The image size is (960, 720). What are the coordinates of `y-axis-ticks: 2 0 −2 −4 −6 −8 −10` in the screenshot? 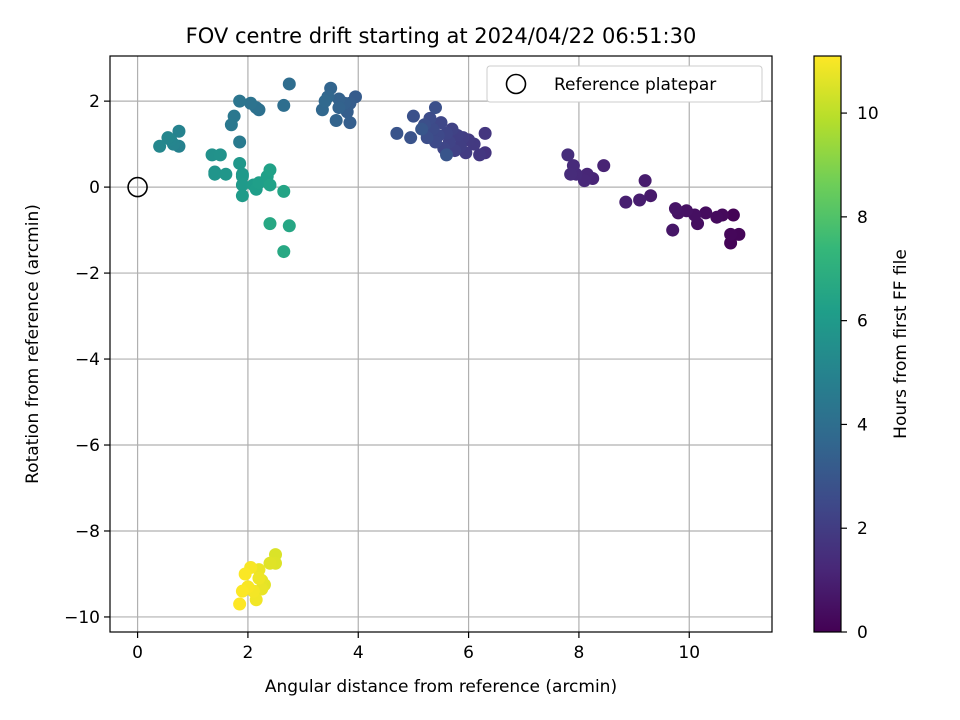 It's located at (87, 360).